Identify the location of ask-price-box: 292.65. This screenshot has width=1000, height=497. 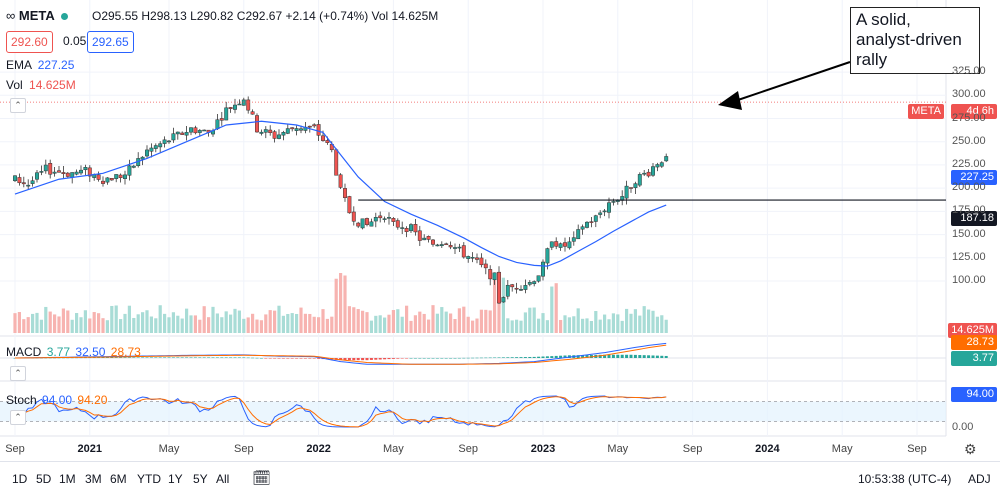
(110, 42).